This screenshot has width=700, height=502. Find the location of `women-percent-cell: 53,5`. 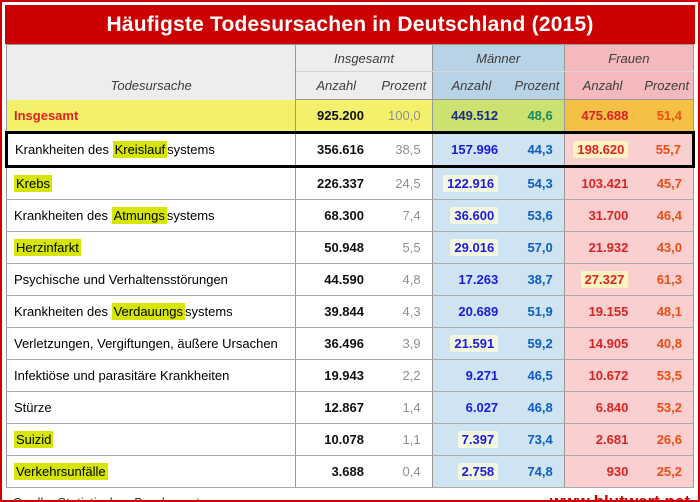

women-percent-cell: 53,5 is located at coordinates (667, 375).